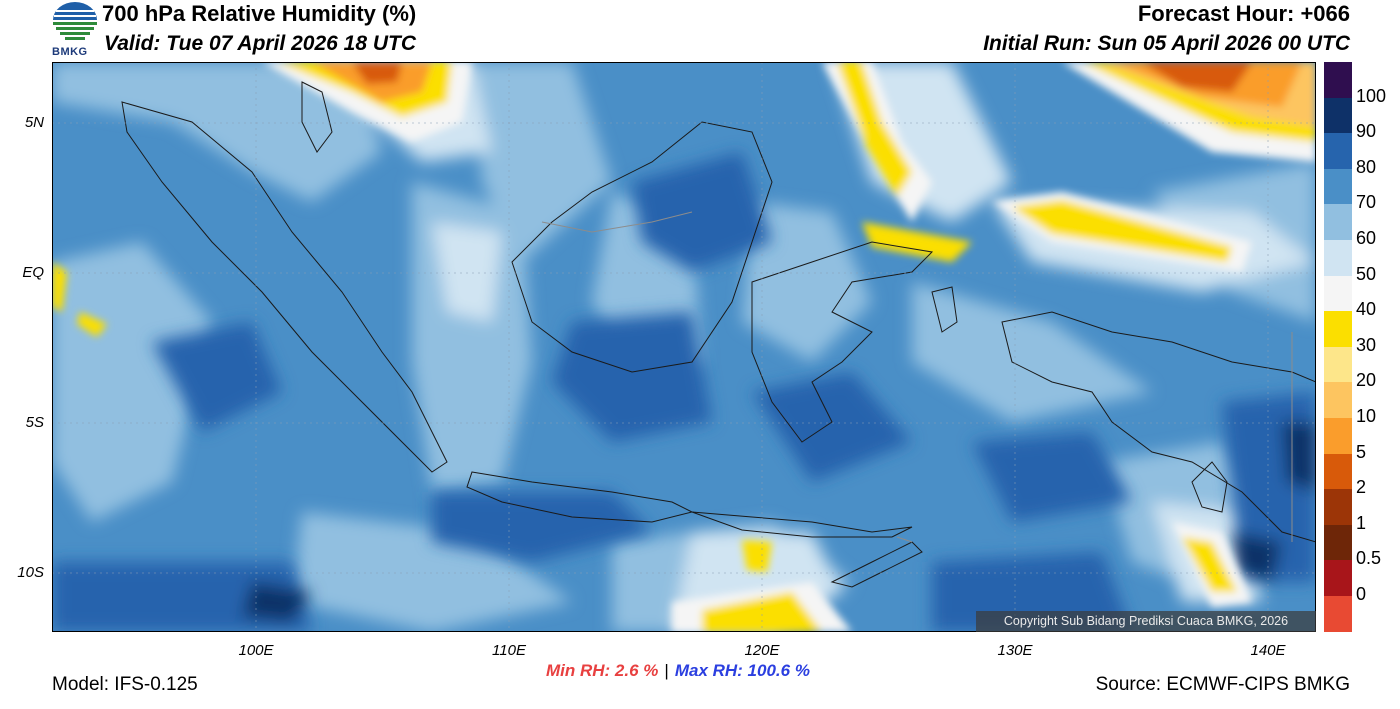 Image resolution: width=1400 pixels, height=709 pixels. What do you see at coordinates (876, 564) in the screenshot?
I see `timor-outline` at bounding box center [876, 564].